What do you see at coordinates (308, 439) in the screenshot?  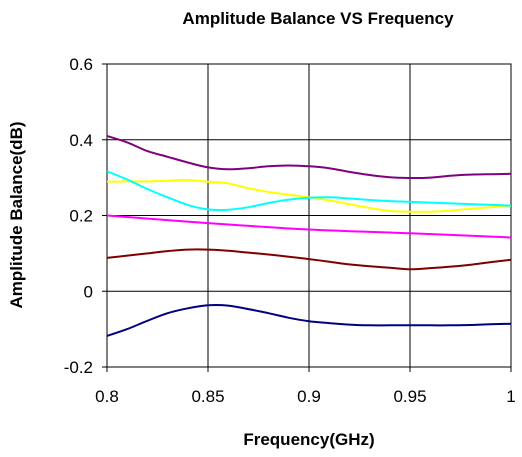 I see `x-axis-label: Frequency(GHz)` at bounding box center [308, 439].